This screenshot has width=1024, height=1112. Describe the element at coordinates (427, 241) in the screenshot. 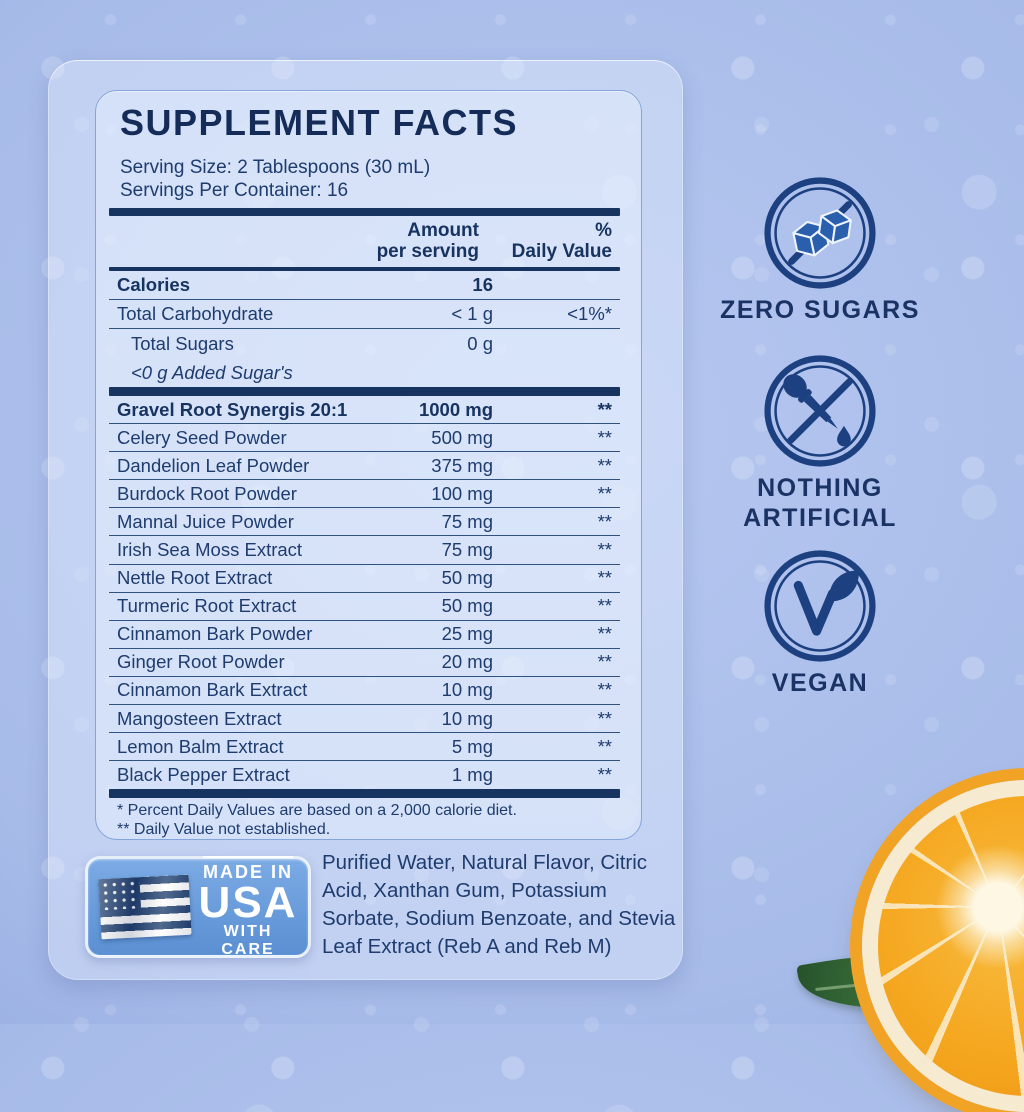

I see `amount-column-header: Amount per serving` at that location.